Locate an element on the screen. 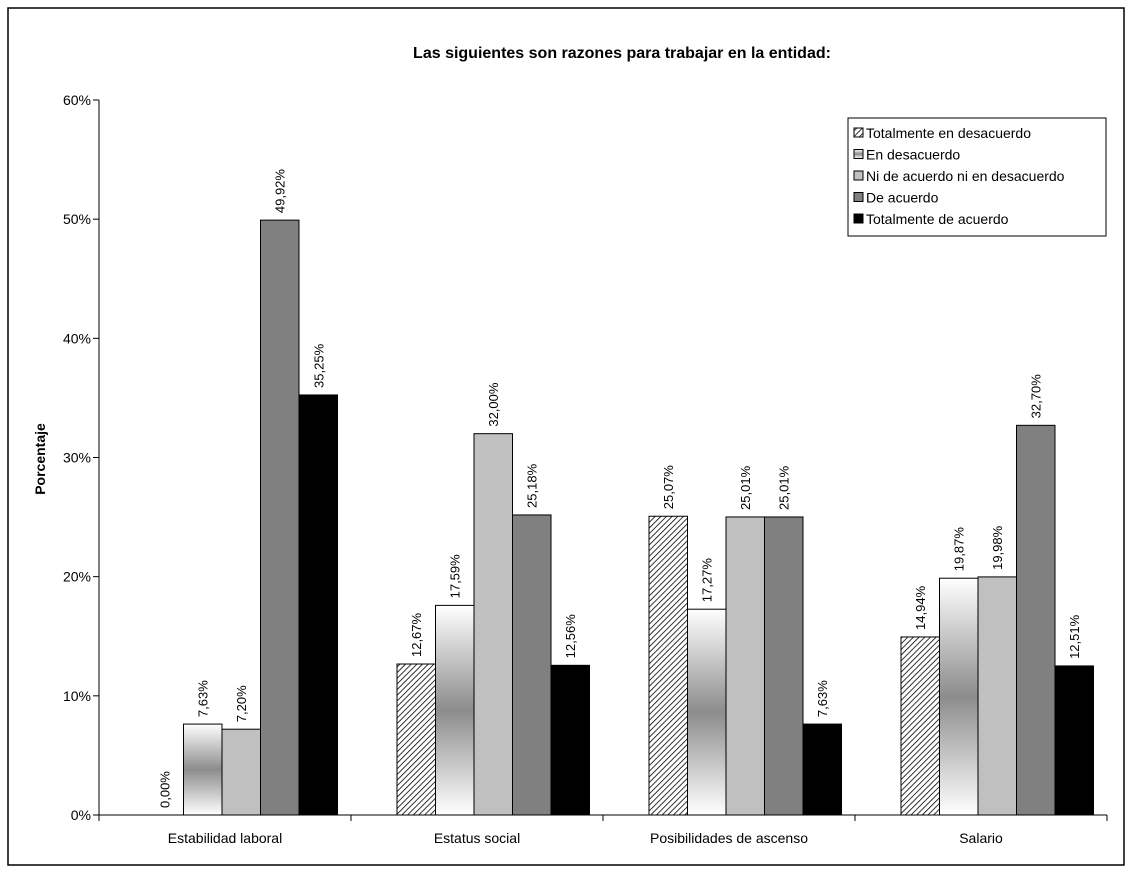 The image size is (1130, 871). x-tick-label: Estatus social is located at coordinates (477, 838).